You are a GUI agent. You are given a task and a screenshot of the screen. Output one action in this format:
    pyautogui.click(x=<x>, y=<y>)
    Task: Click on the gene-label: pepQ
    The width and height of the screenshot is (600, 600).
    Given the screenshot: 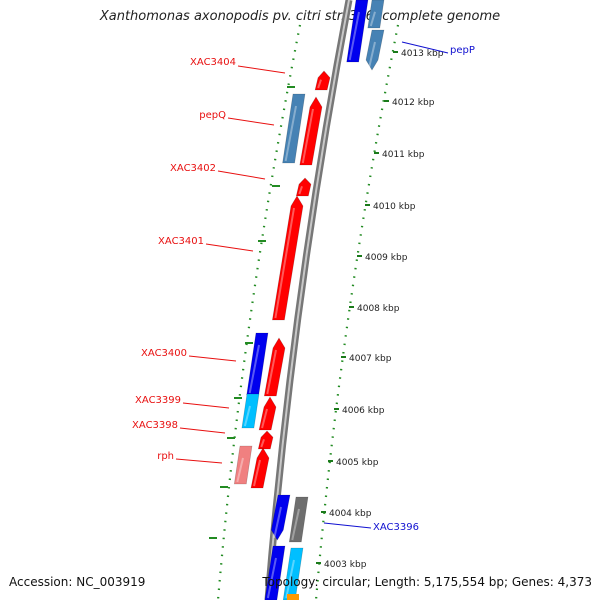 What is the action you would take?
    pyautogui.click(x=212, y=115)
    